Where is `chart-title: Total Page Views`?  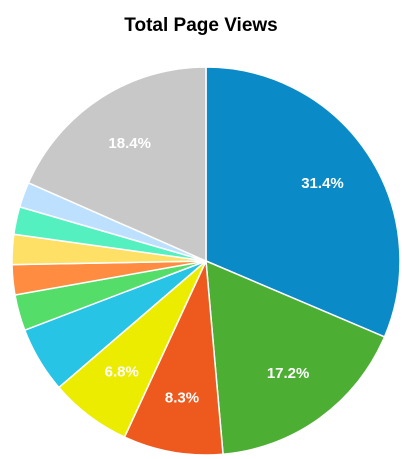 chart-title: Total Page Views is located at coordinates (200, 25).